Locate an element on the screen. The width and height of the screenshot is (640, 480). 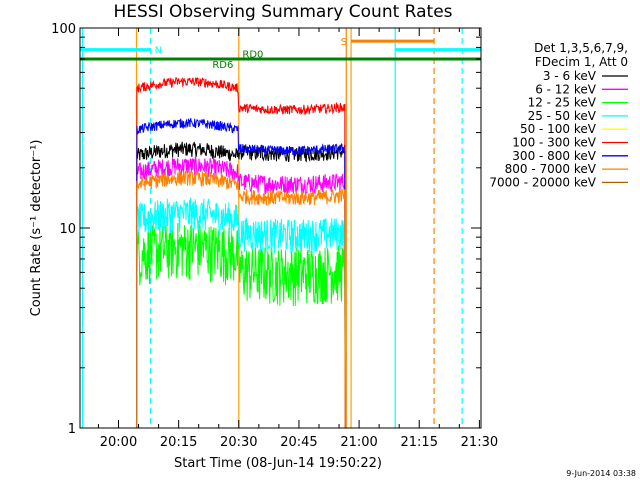
legend-label-8: 7000 - 20000 keV is located at coordinates (542, 182).